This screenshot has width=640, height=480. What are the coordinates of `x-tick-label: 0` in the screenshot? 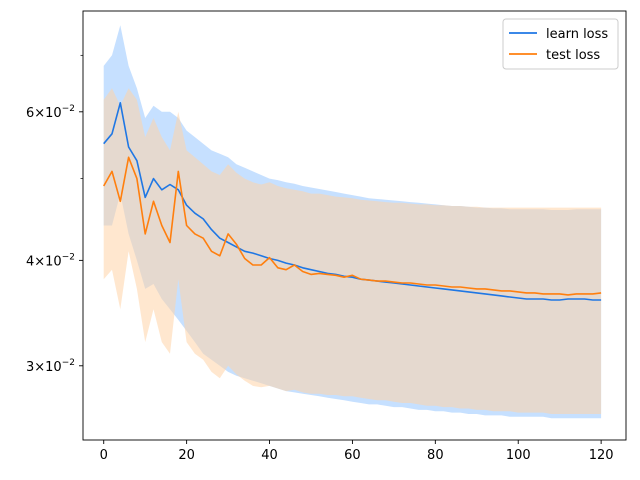 It's located at (104, 455).